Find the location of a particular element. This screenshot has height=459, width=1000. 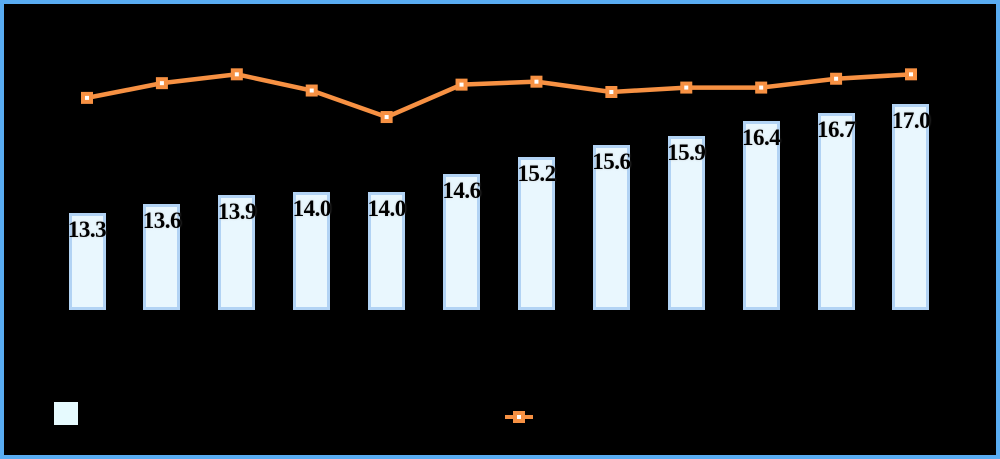

trend-line-path is located at coordinates (499, 96).